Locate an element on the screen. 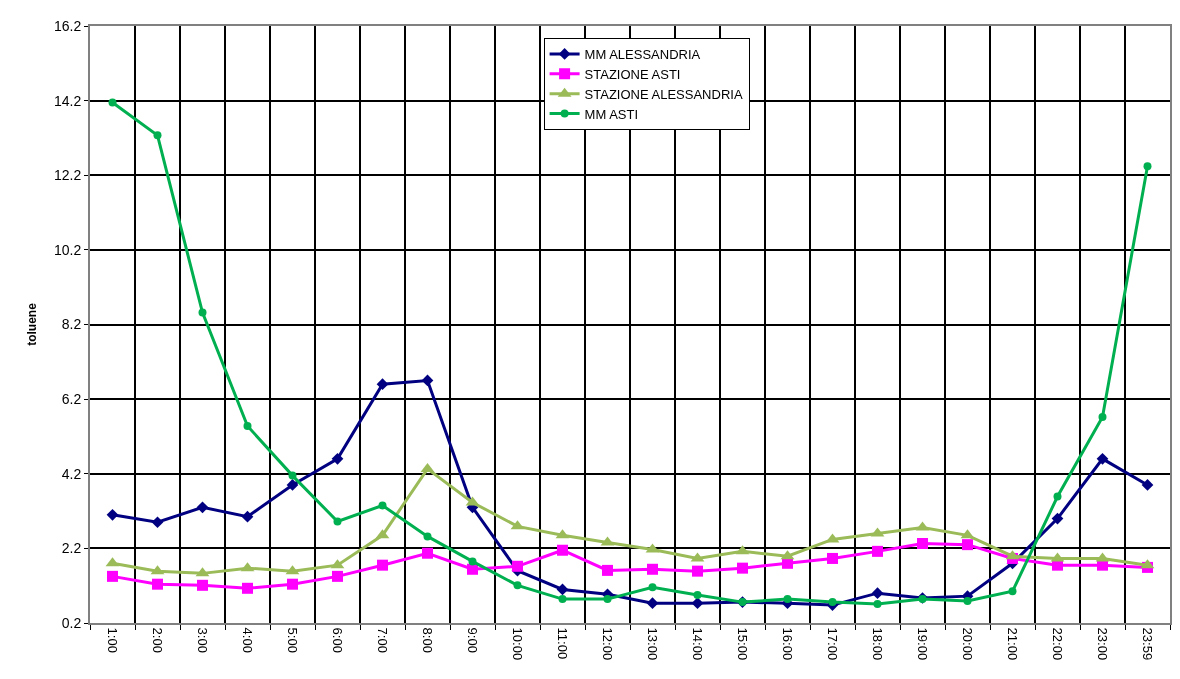  y-tick-label: 10.2 is located at coordinates (67, 249).